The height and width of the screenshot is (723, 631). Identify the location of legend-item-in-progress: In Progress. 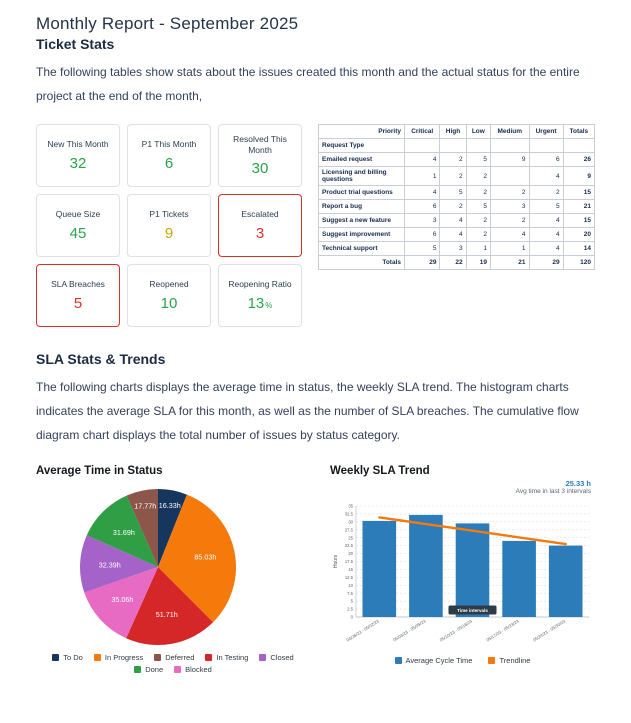
(118, 657).